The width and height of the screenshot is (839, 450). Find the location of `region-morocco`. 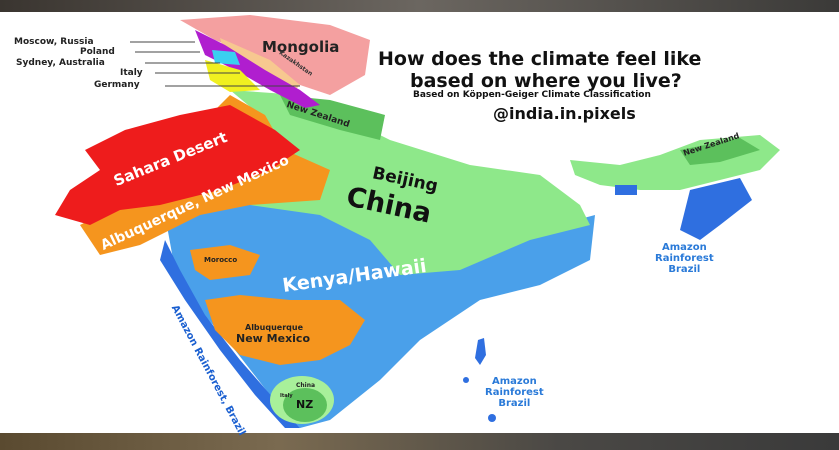

region-morocco is located at coordinates (225, 262).